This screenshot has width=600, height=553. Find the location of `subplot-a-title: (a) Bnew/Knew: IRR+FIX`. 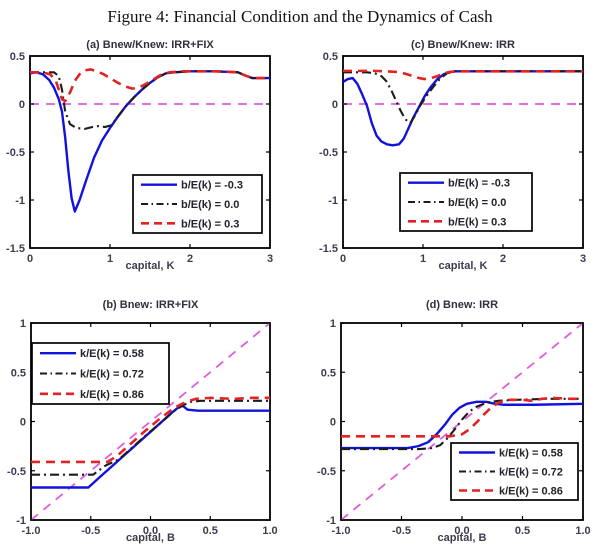

subplot-a-title: (a) Bnew/Knew: IRR+FIX is located at coordinates (150, 45).